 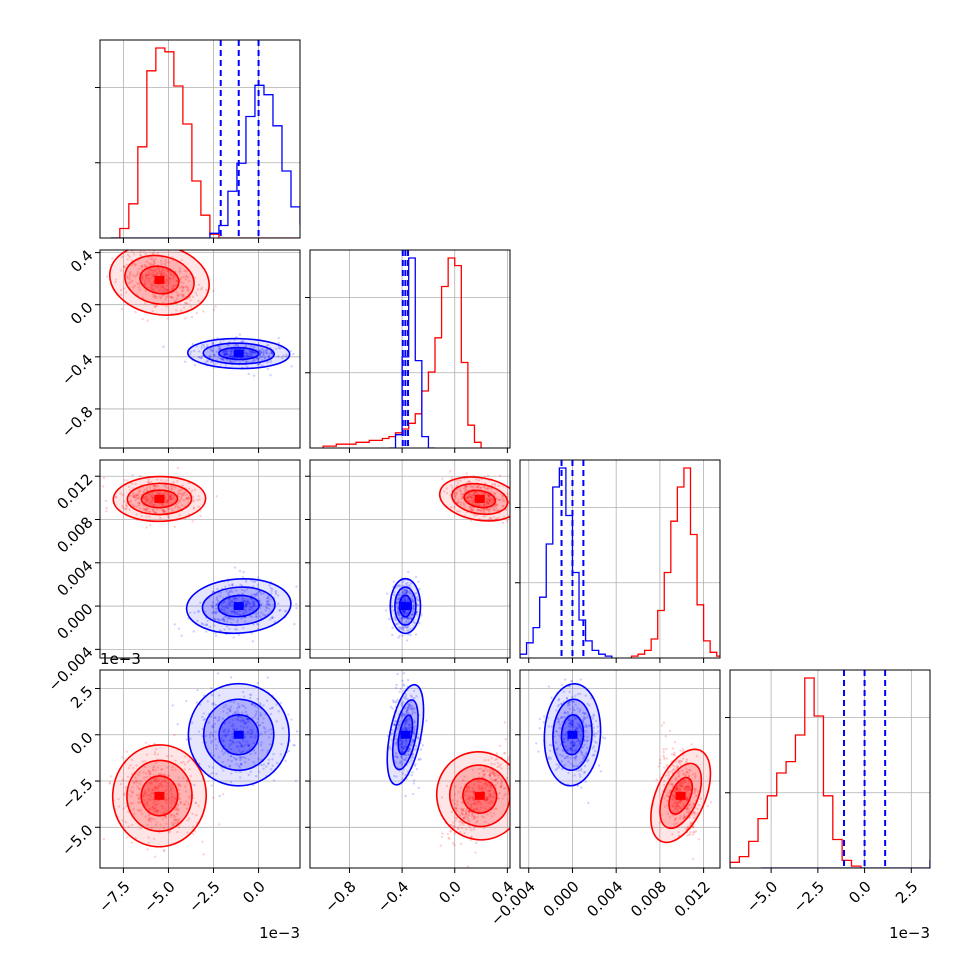 I want to click on x-tick-label: −0.004, so click(x=513, y=904).